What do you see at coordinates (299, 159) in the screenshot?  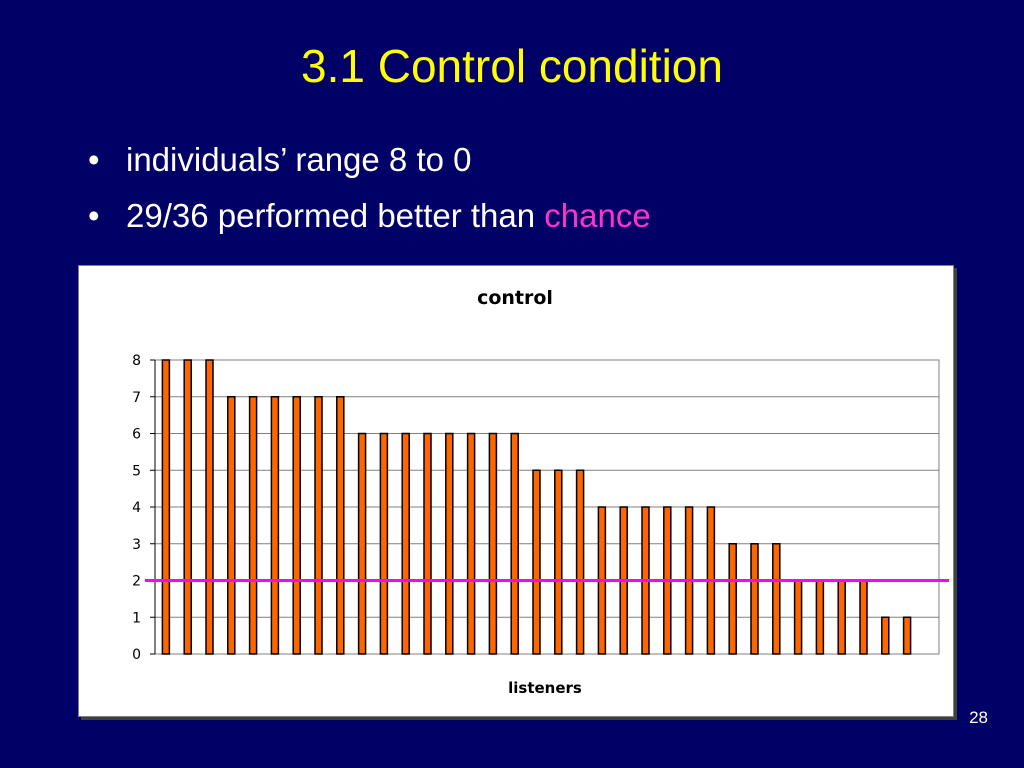 I see `bullet-text: individuals’ range 8 to 0` at bounding box center [299, 159].